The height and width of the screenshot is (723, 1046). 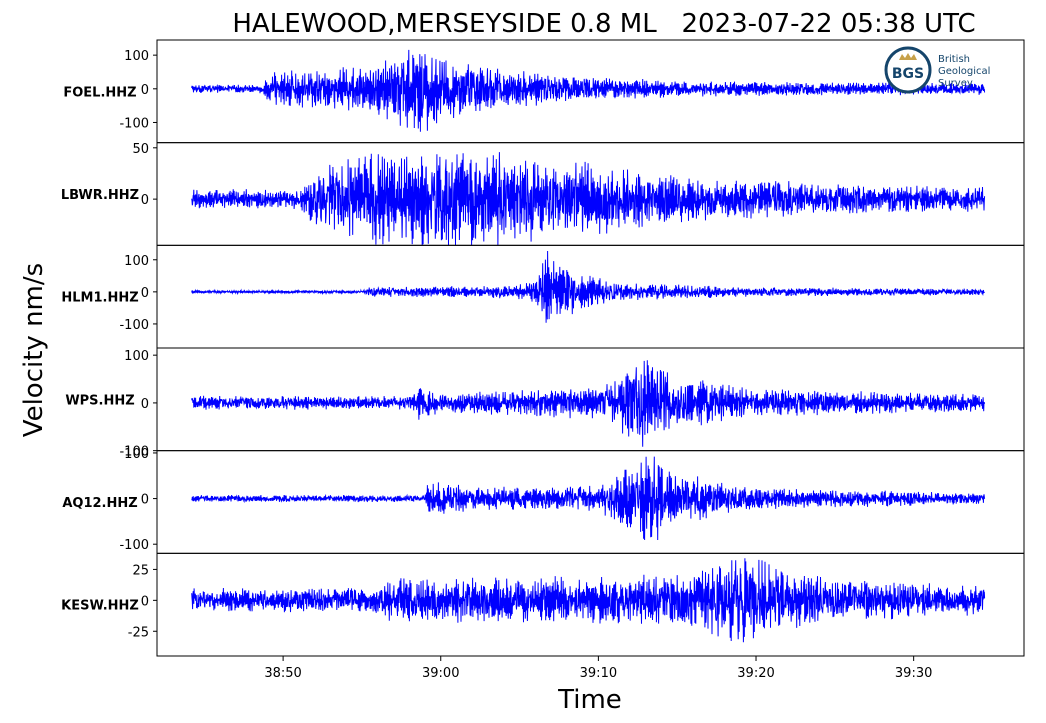 What do you see at coordinates (908, 56) in the screenshot?
I see `crown-icon` at bounding box center [908, 56].